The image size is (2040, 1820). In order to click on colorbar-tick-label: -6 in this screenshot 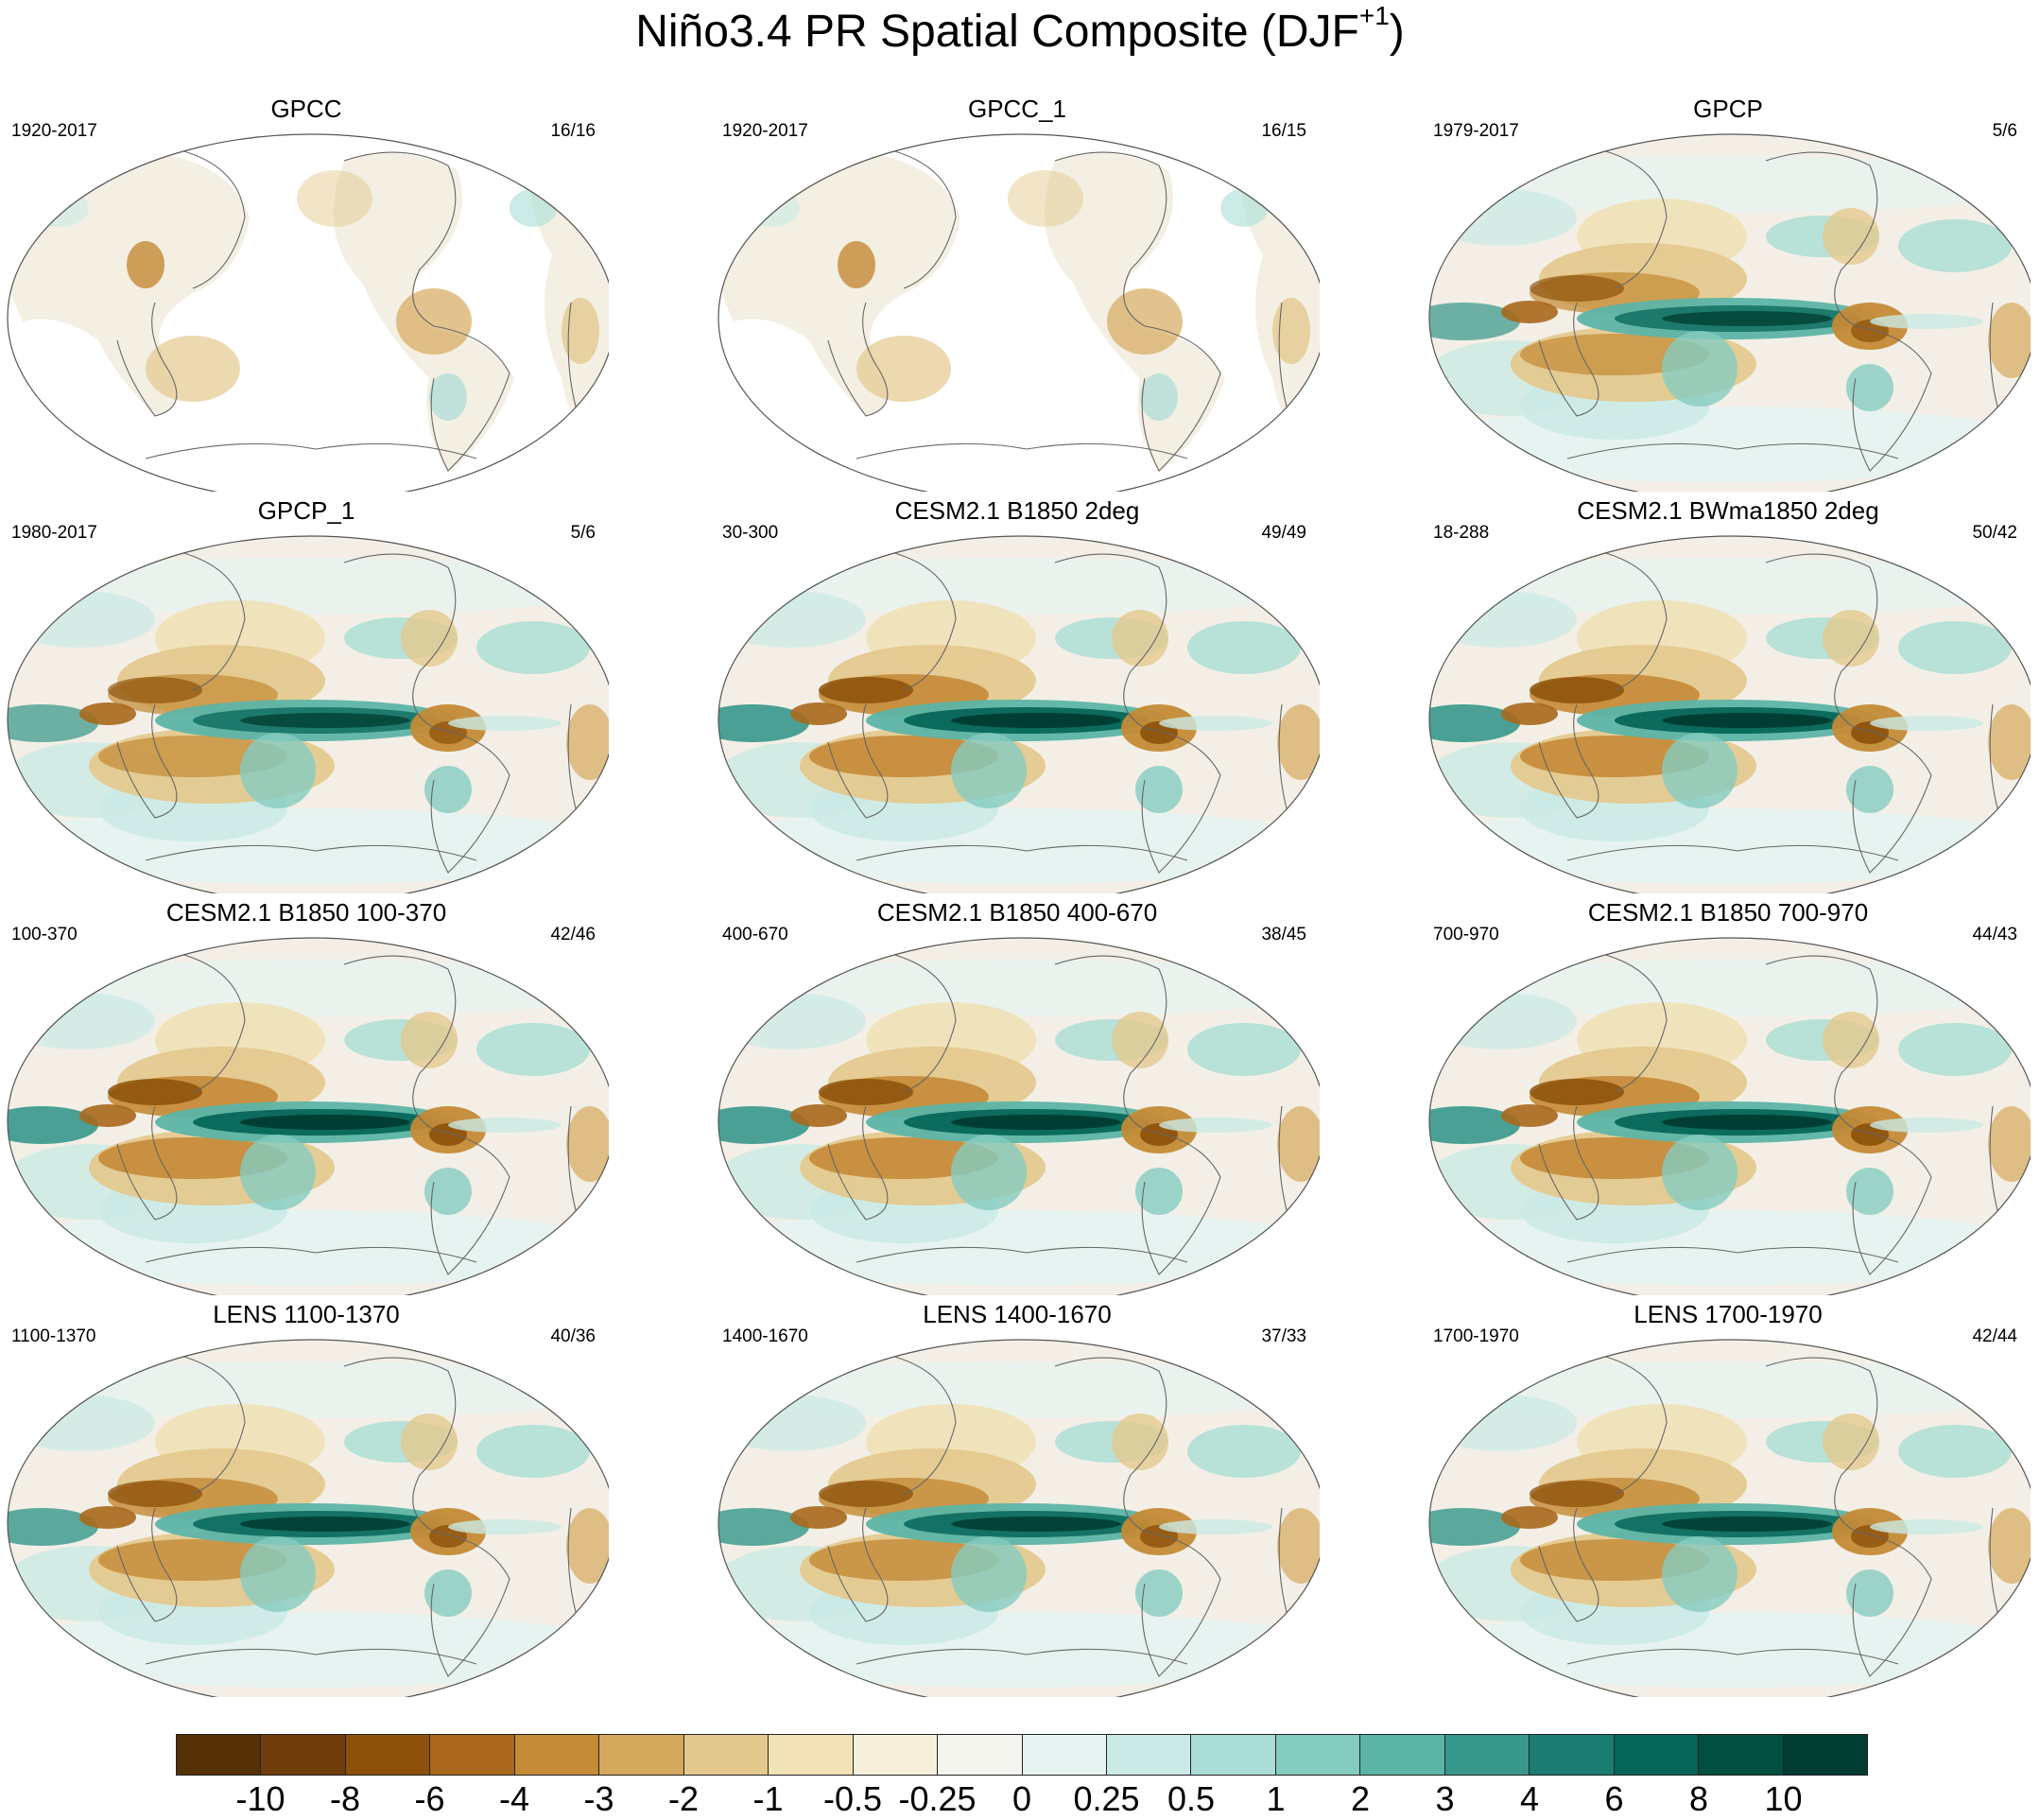, I will do `click(430, 1798)`.